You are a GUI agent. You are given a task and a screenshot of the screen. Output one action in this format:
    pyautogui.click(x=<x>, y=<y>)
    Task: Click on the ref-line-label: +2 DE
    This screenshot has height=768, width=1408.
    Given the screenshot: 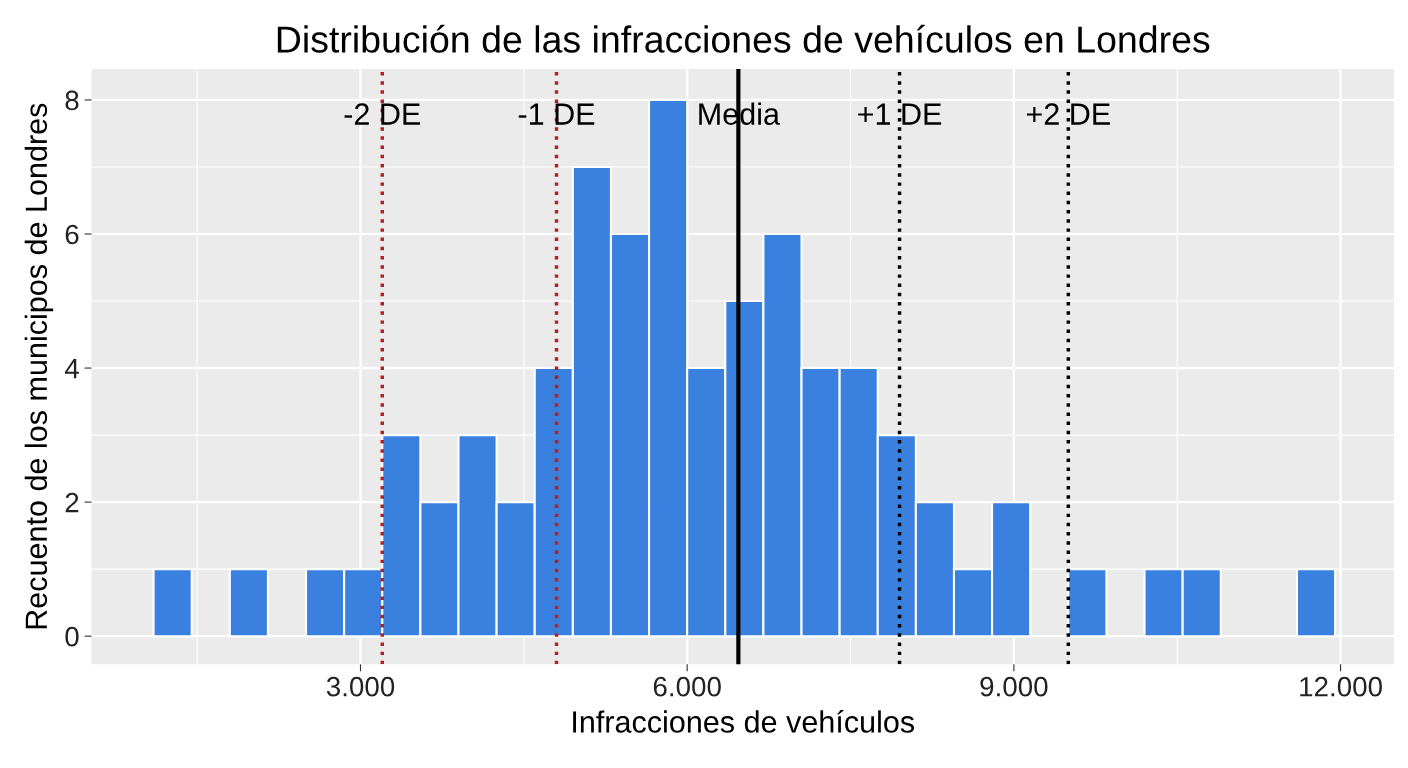 What is the action you would take?
    pyautogui.click(x=1068, y=114)
    